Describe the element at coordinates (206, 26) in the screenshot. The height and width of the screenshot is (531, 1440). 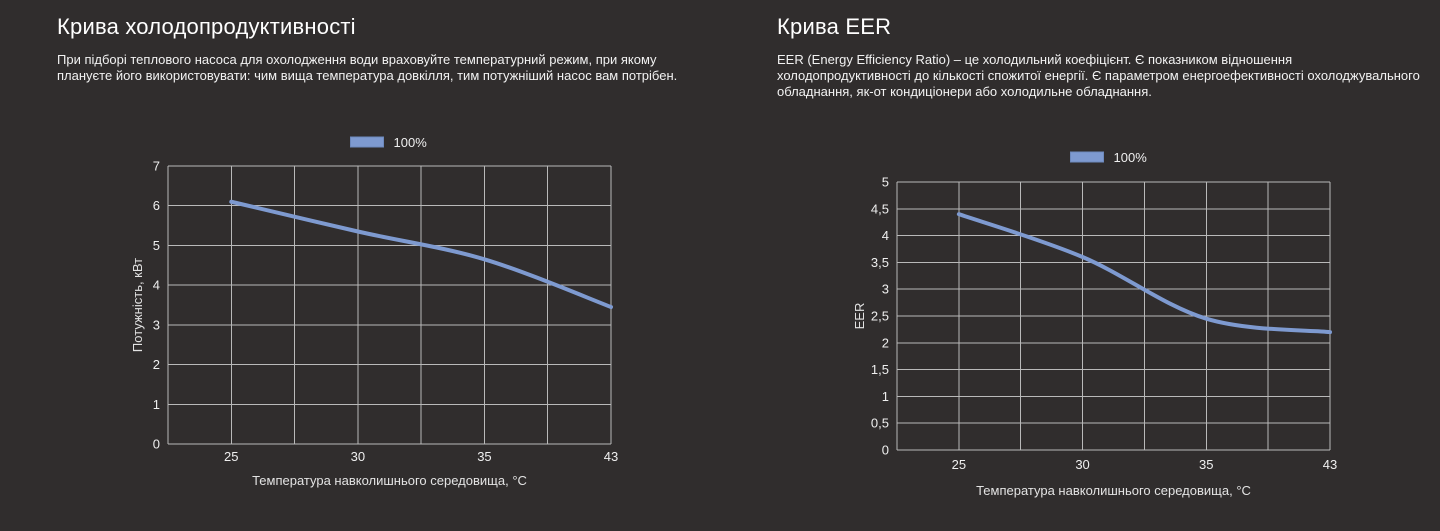
I see `cooling-capacity-title: Крива холодопродуктивності` at that location.